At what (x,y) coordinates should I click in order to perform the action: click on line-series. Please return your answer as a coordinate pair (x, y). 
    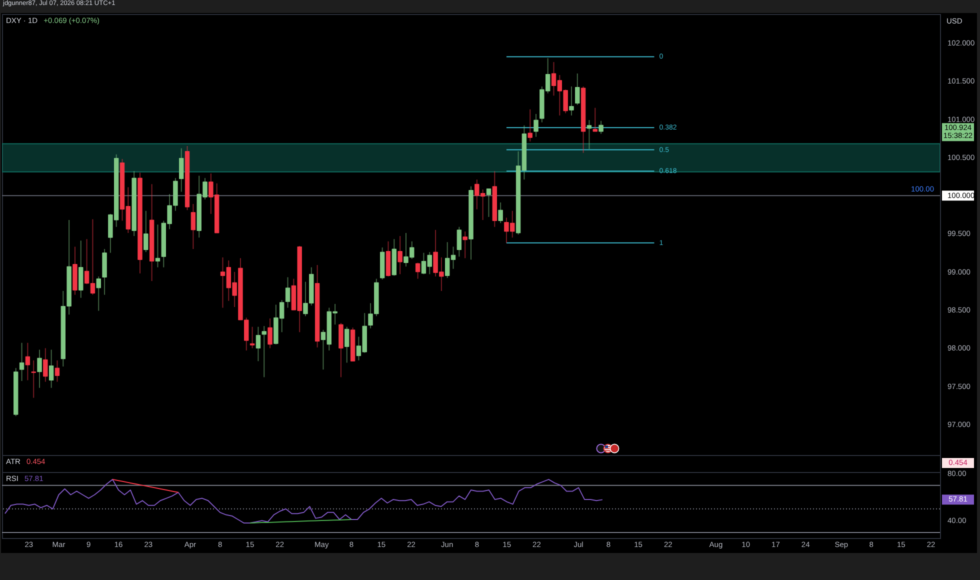
    Looking at the image, I should click on (145, 485).